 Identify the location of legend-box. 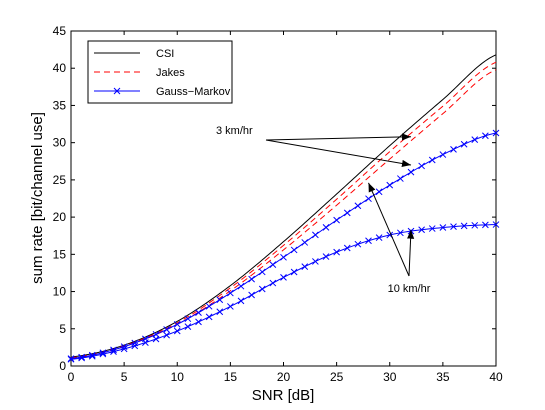
(160, 72).